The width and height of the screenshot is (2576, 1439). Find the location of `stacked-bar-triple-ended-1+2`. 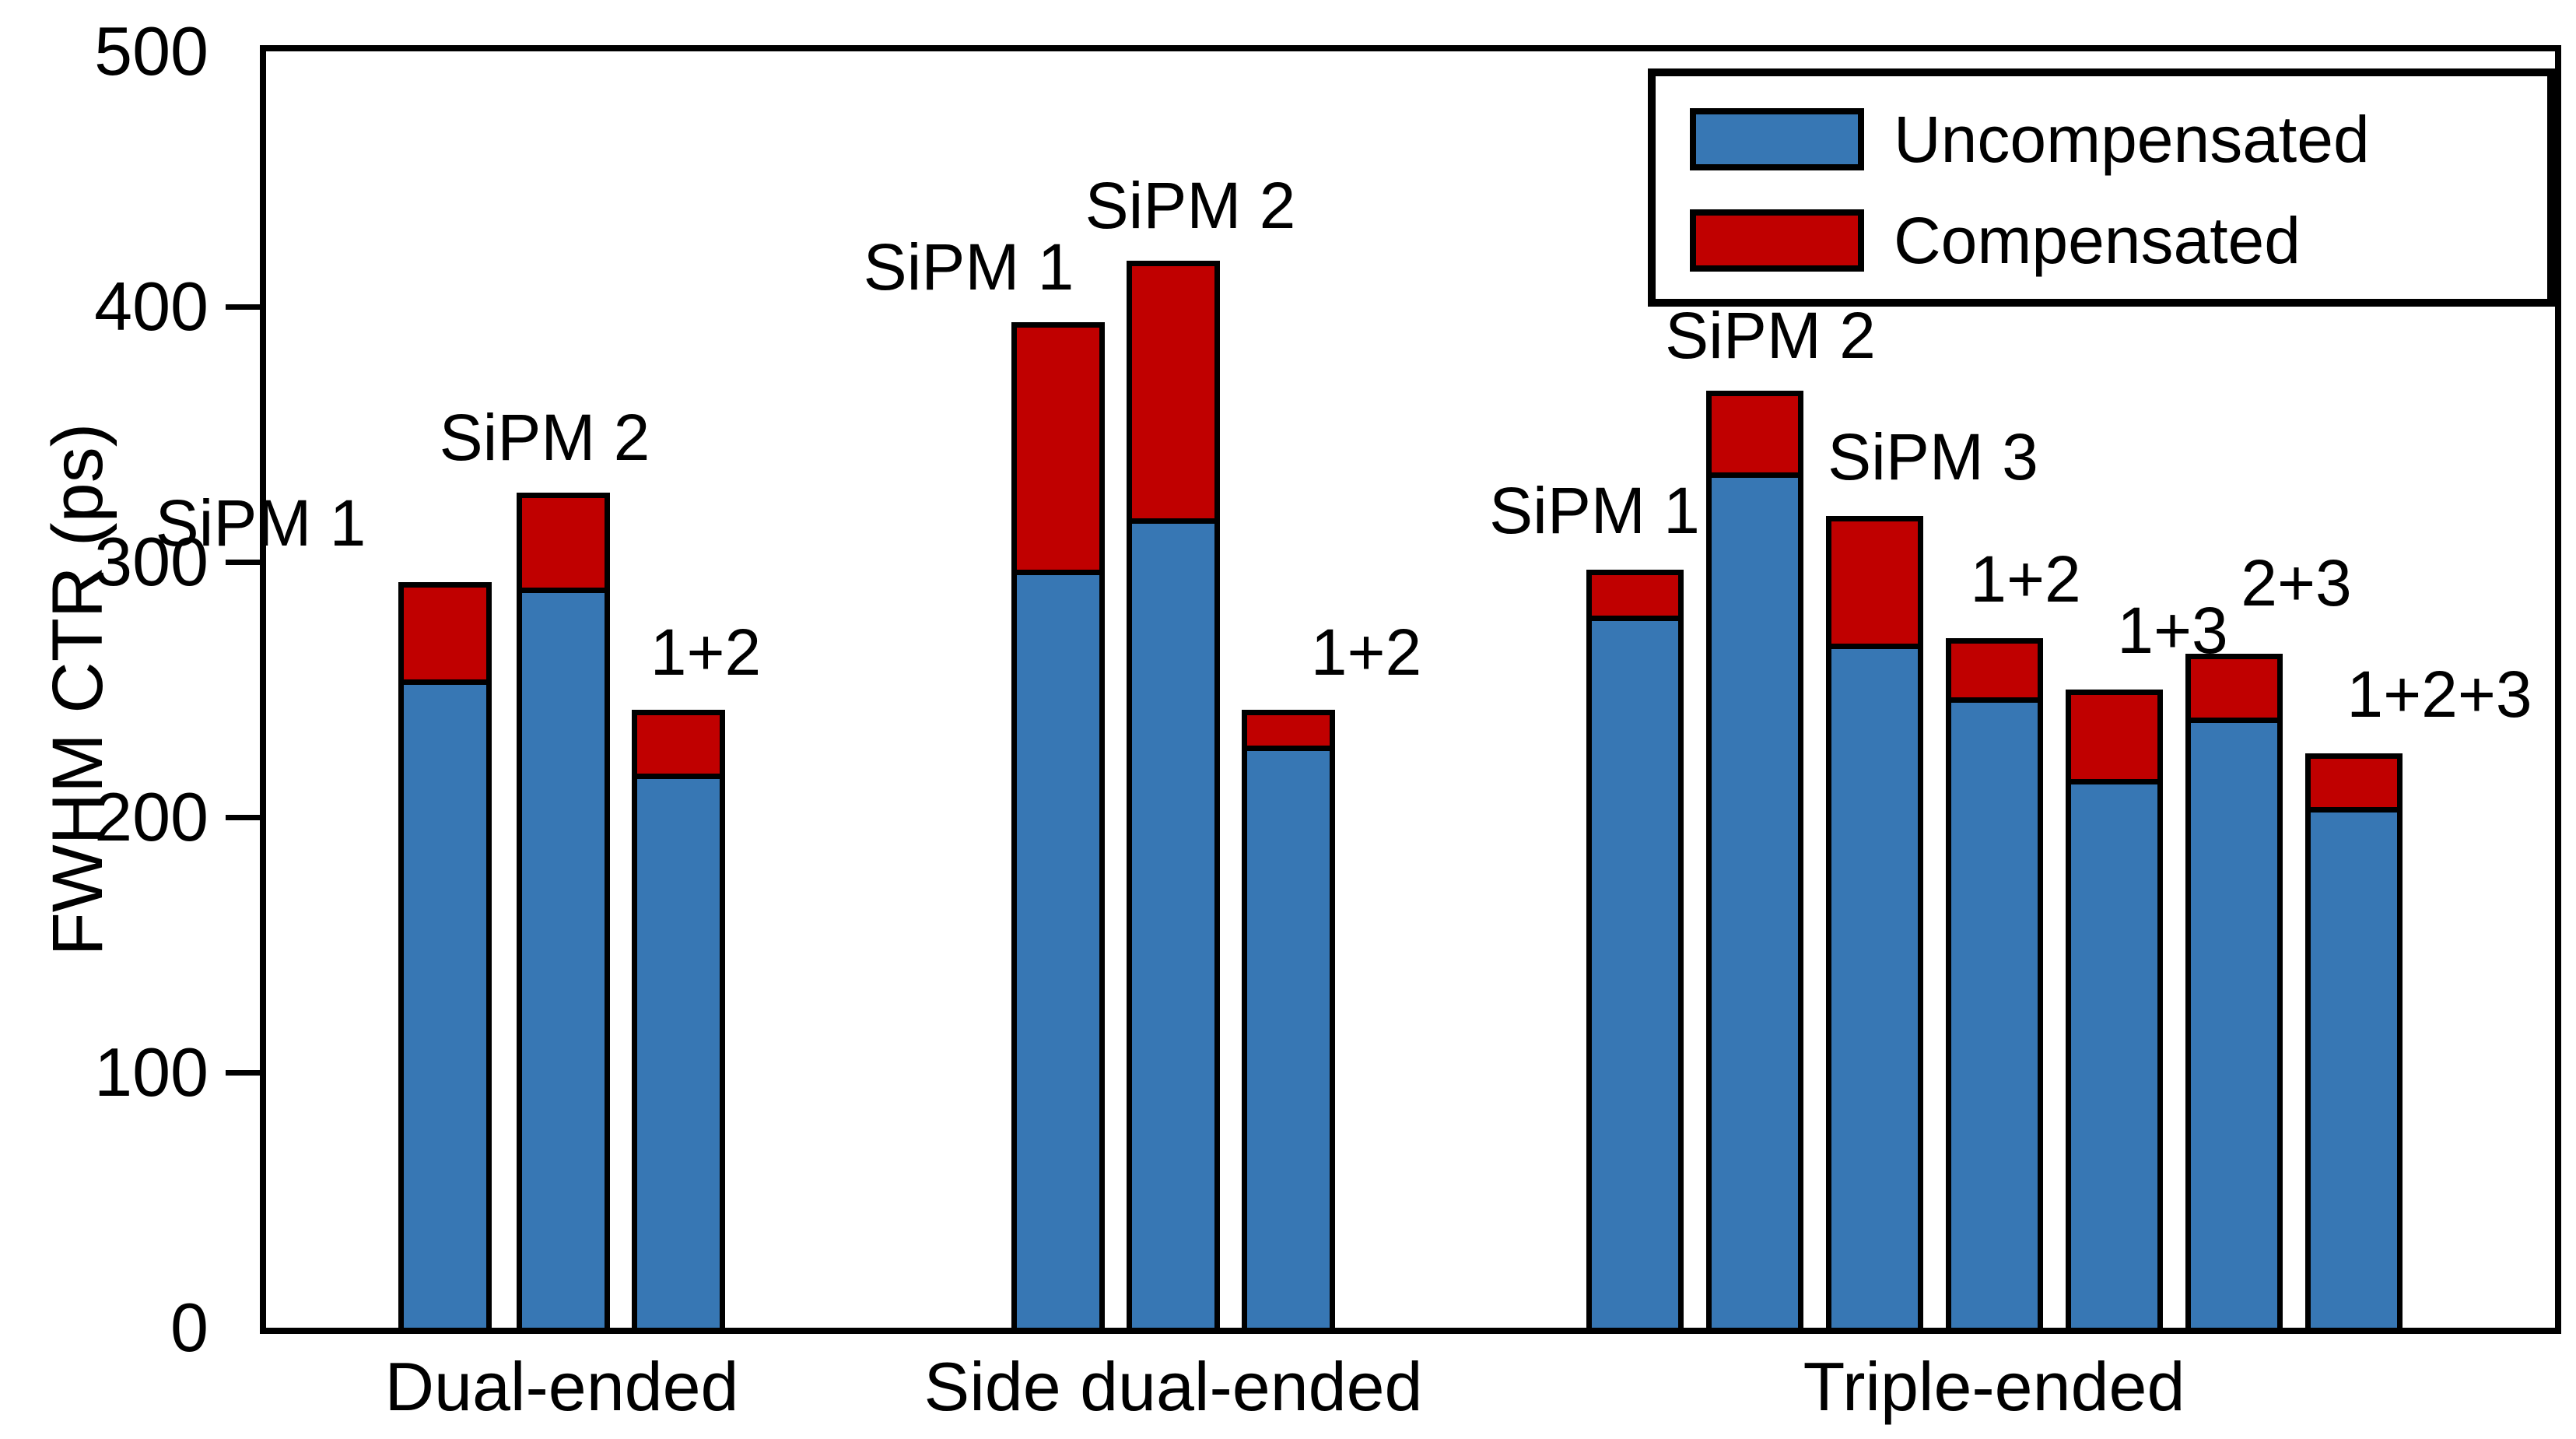

stacked-bar-triple-ended-1+2 is located at coordinates (1994, 983).